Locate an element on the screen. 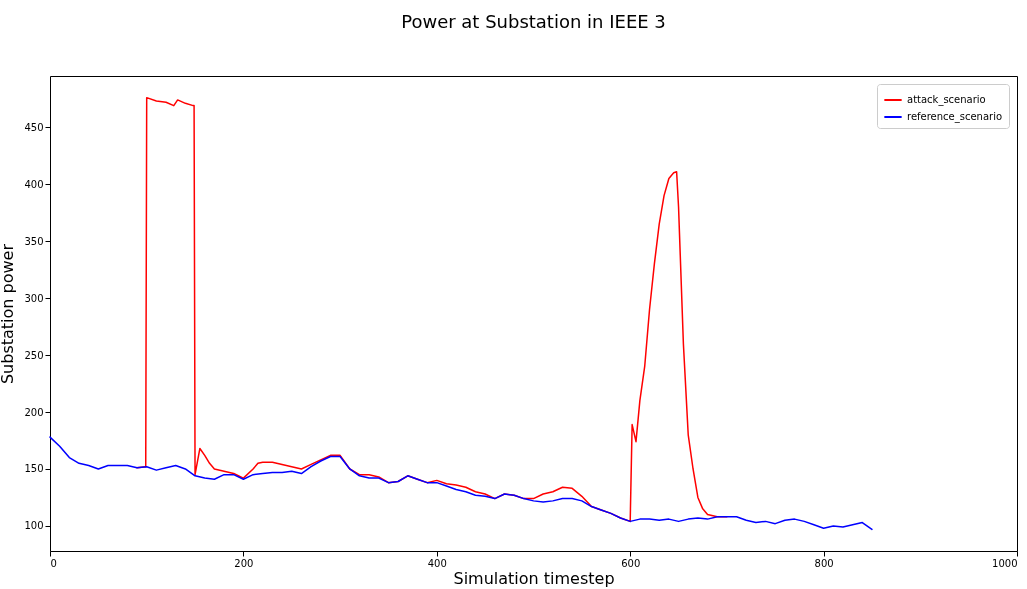  y-tick-label: 300 is located at coordinates (34, 298).